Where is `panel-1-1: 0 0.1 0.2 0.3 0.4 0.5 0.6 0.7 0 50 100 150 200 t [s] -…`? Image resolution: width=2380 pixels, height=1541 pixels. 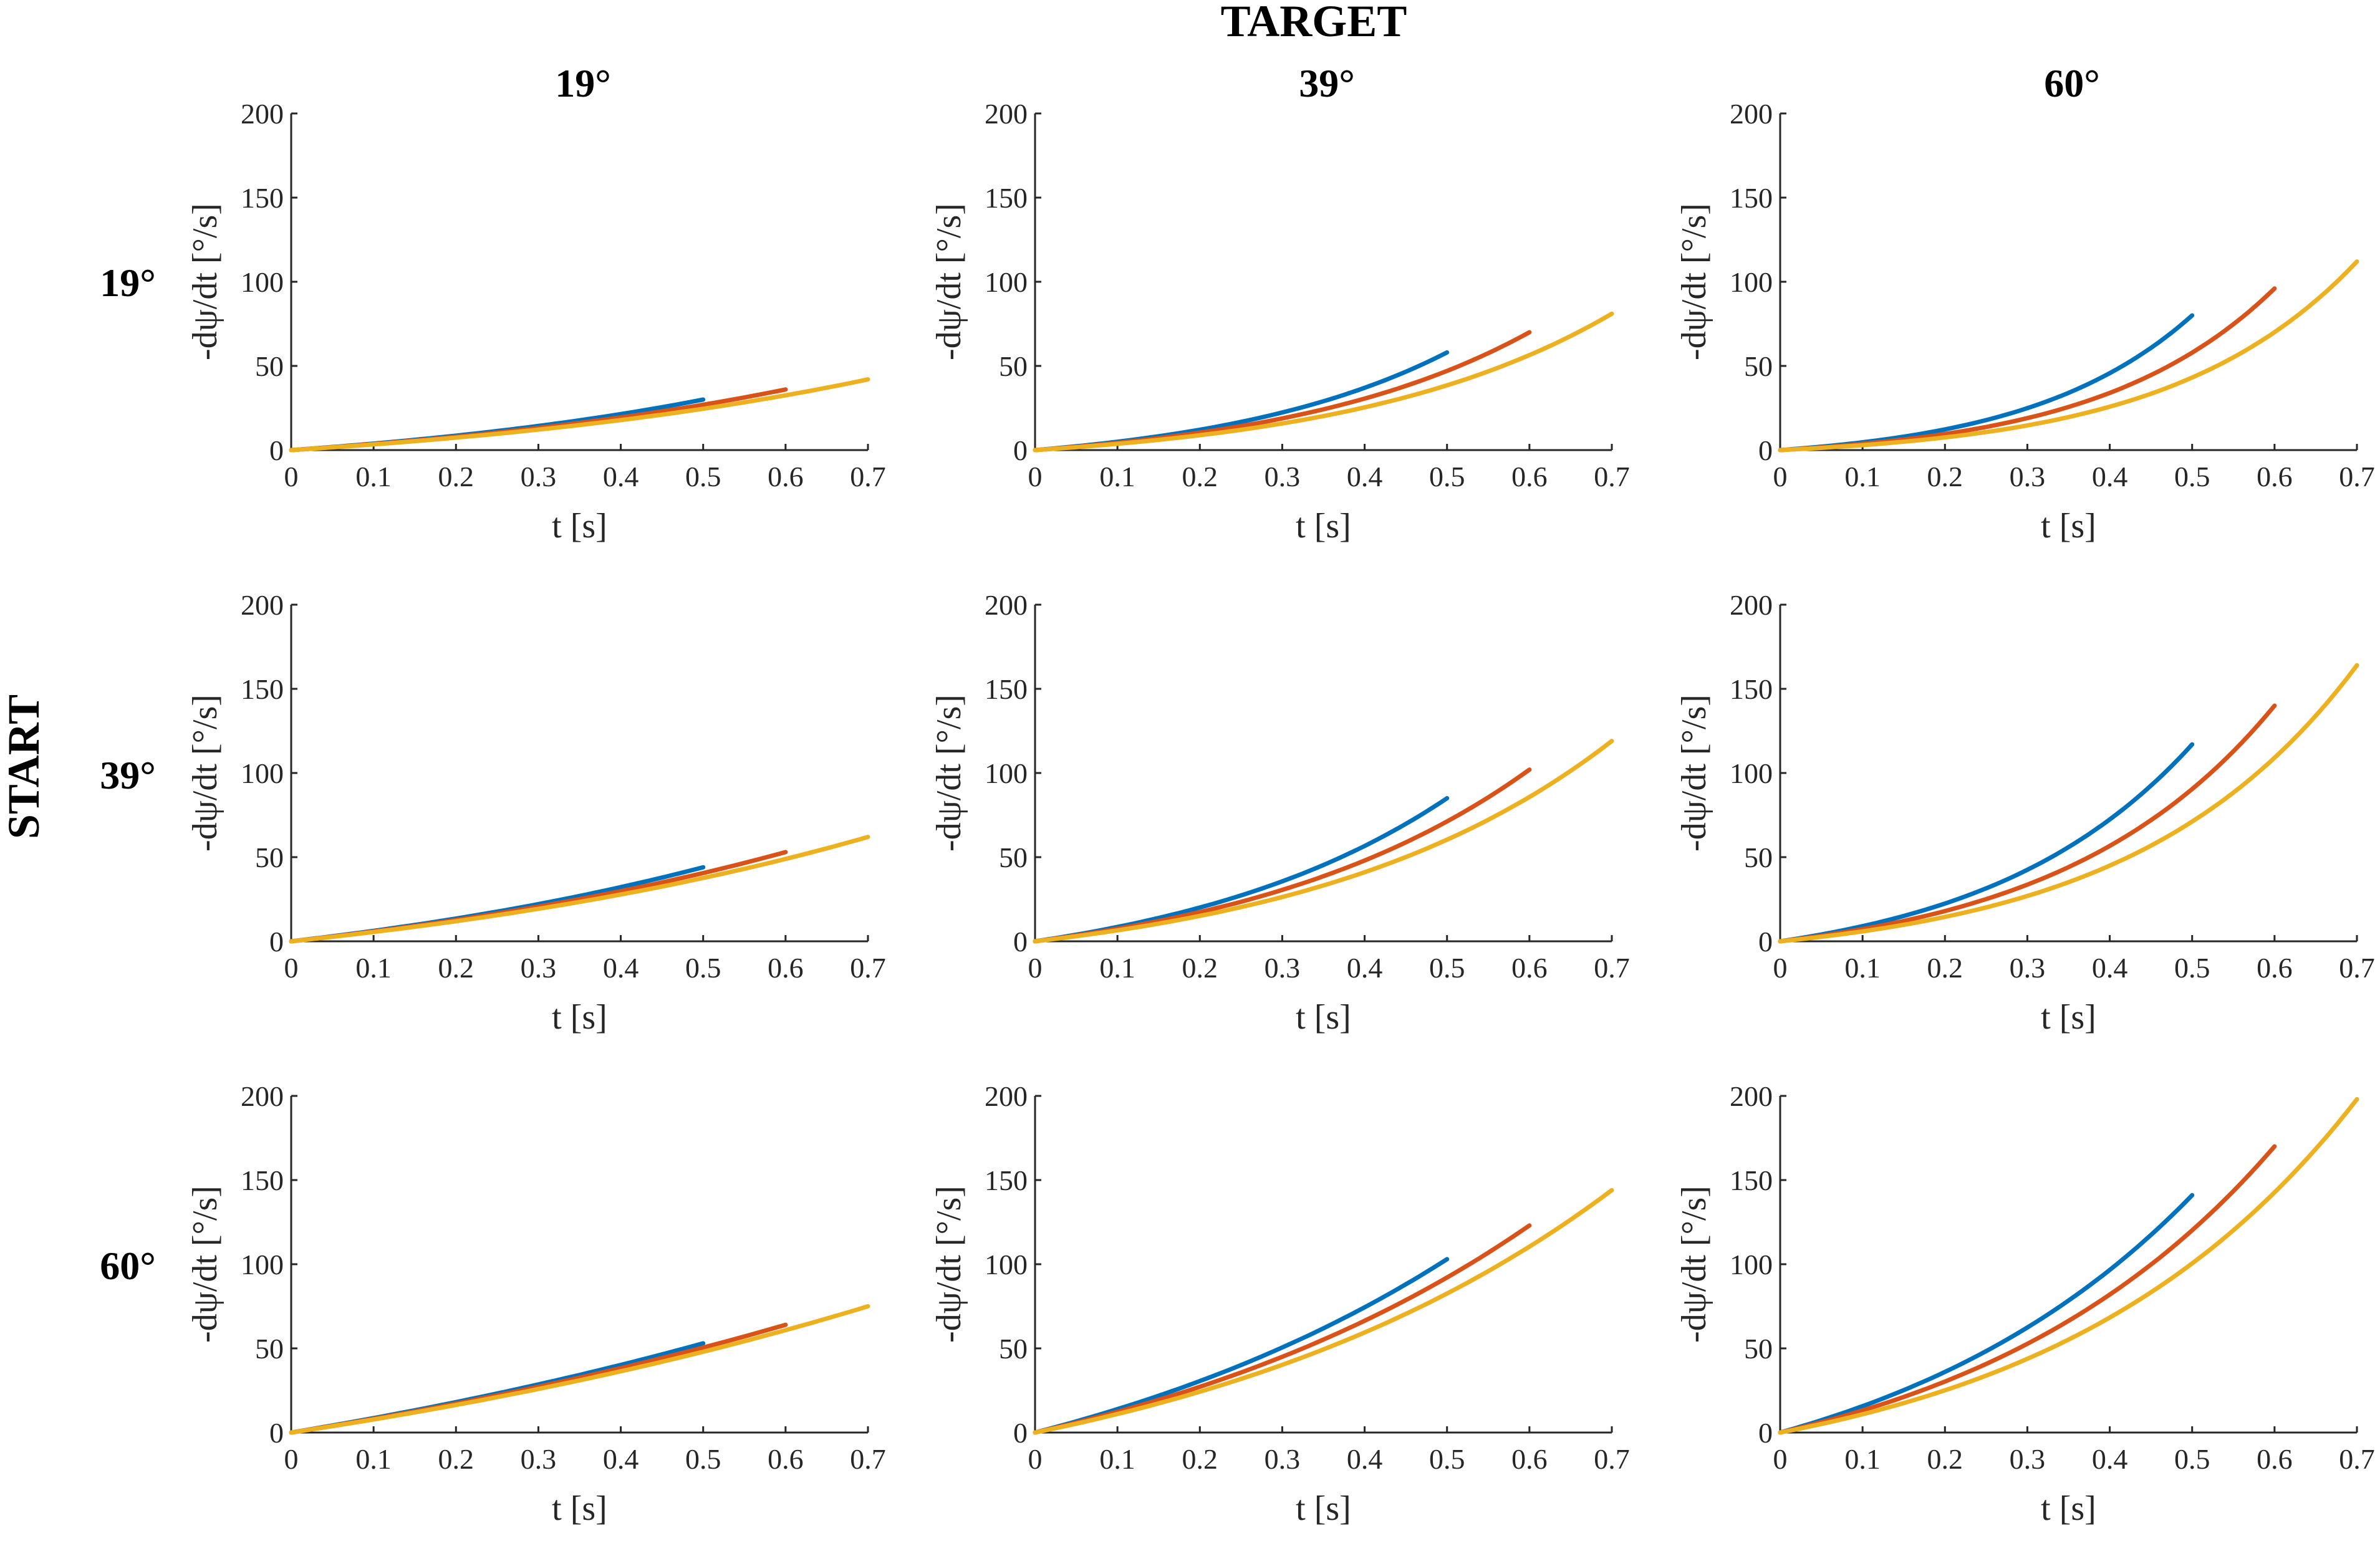
panel-1-1: 0 0.1 0.2 0.3 0.4 0.5 0.6 0.7 0 50 100 150 200 t [s] -… is located at coordinates (536, 321).